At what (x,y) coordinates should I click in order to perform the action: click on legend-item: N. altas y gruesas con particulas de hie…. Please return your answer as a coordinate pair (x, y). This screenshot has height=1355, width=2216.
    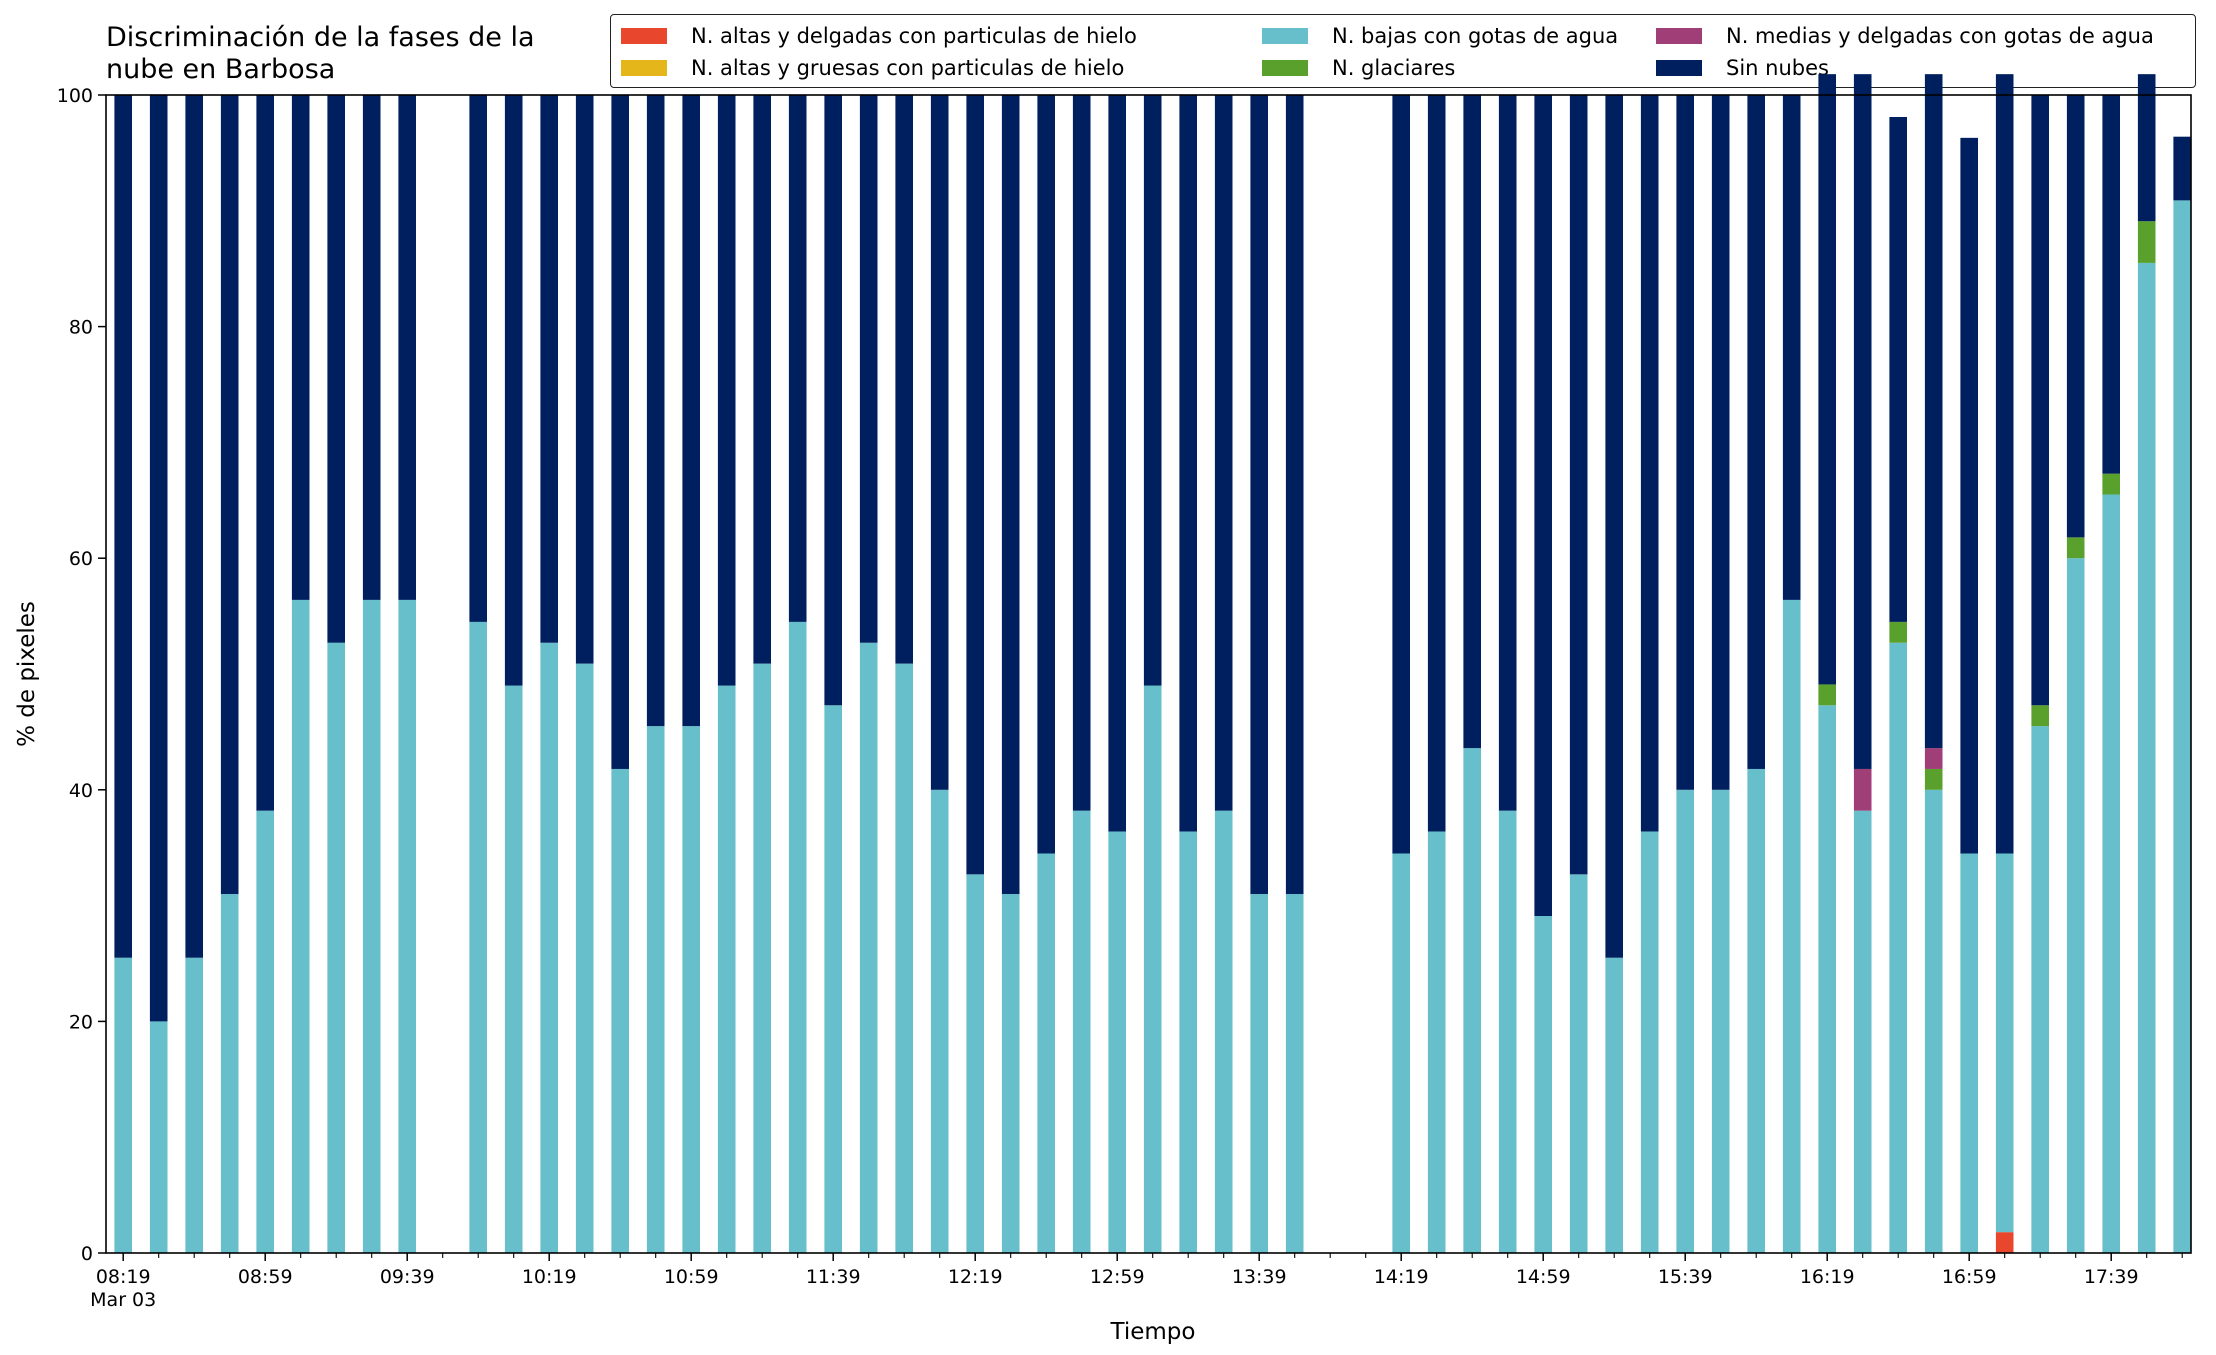
    Looking at the image, I should click on (872, 68).